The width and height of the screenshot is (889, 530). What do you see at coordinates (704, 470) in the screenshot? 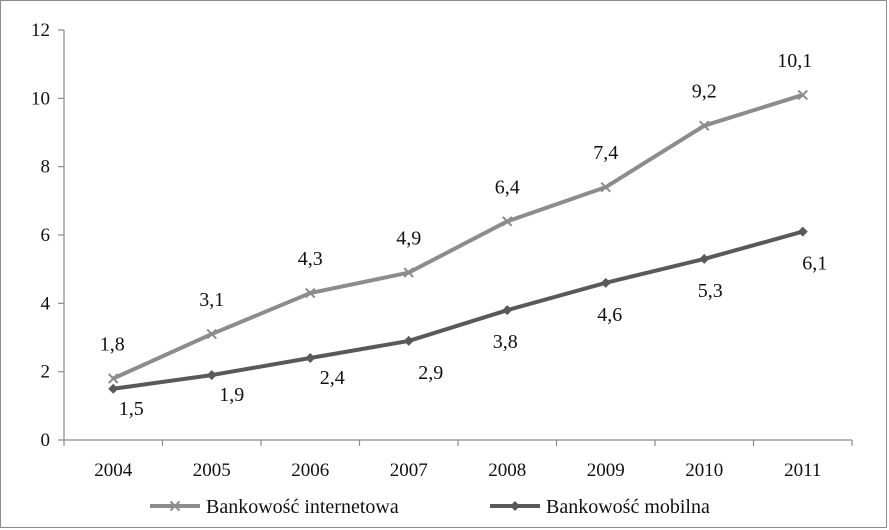
I see `x-tick-label: 2010` at bounding box center [704, 470].